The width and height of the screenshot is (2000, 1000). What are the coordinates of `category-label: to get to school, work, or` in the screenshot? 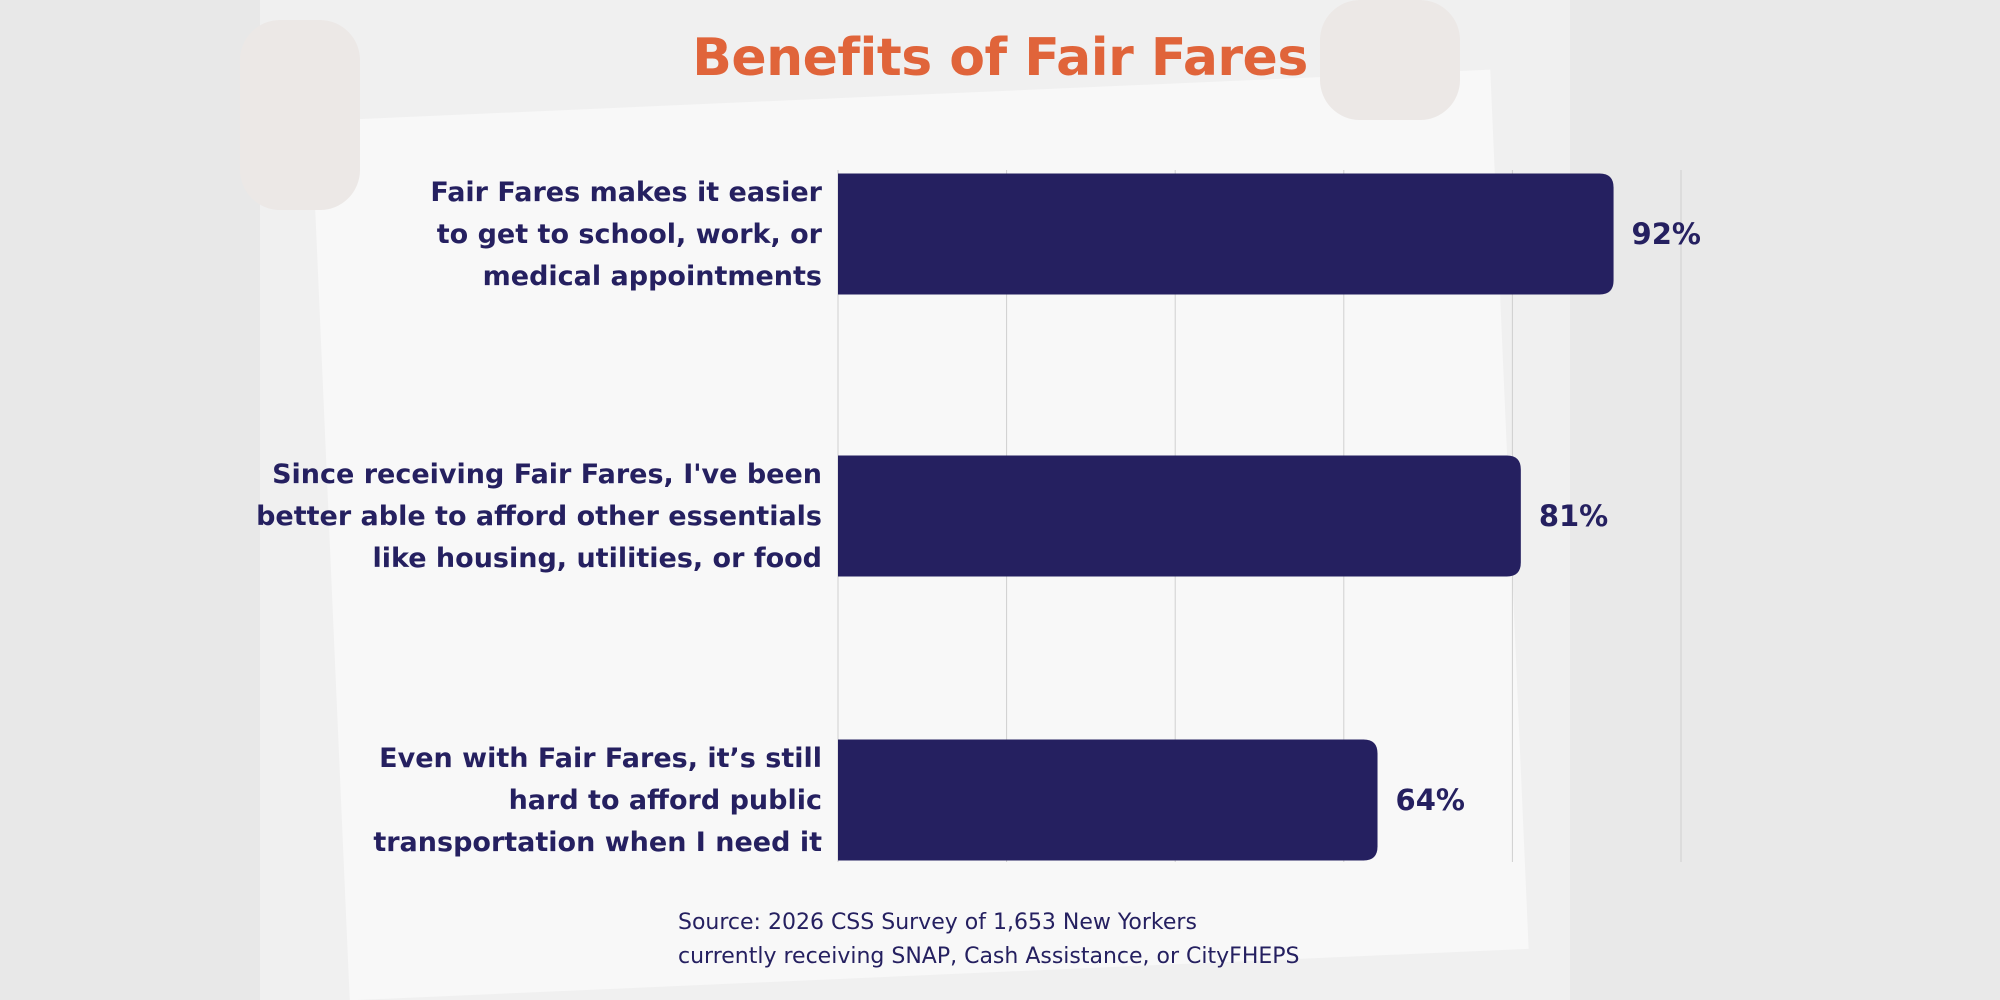 It's located at (630, 234).